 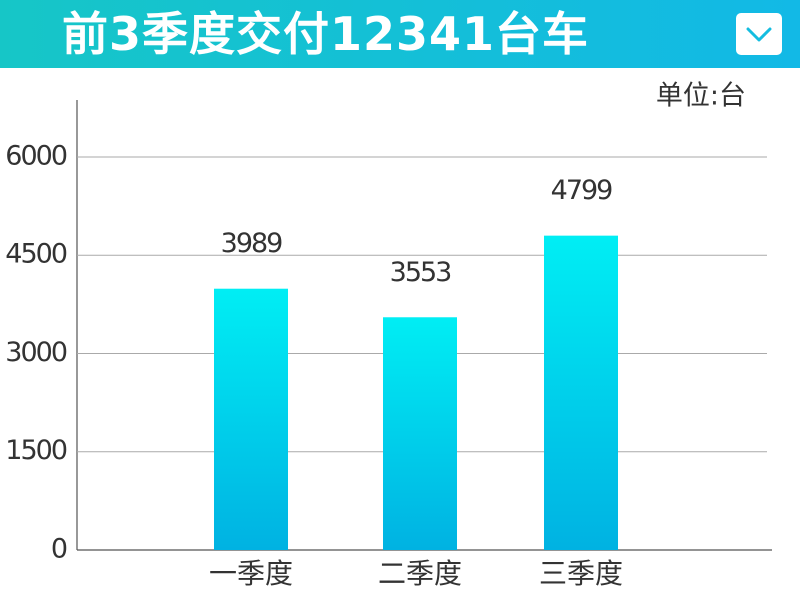 What do you see at coordinates (36, 155) in the screenshot?
I see `y-tick-label: 6000` at bounding box center [36, 155].